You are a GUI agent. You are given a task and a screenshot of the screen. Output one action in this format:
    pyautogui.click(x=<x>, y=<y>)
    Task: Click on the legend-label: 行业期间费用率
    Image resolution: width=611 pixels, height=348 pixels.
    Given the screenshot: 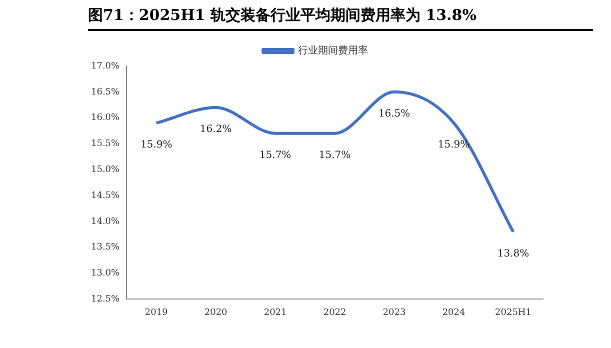 What is the action you would take?
    pyautogui.click(x=333, y=50)
    